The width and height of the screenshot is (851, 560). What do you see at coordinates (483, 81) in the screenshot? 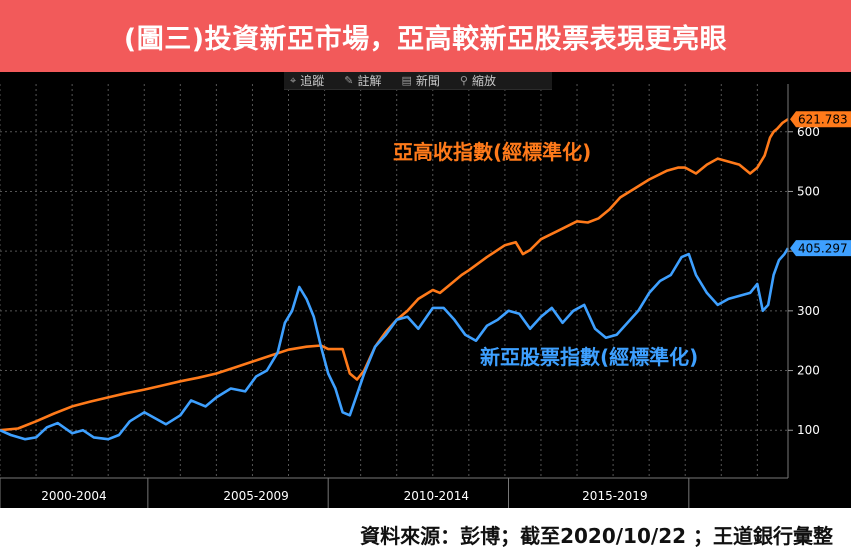
I see `zoom-label: 縮放` at bounding box center [483, 81].